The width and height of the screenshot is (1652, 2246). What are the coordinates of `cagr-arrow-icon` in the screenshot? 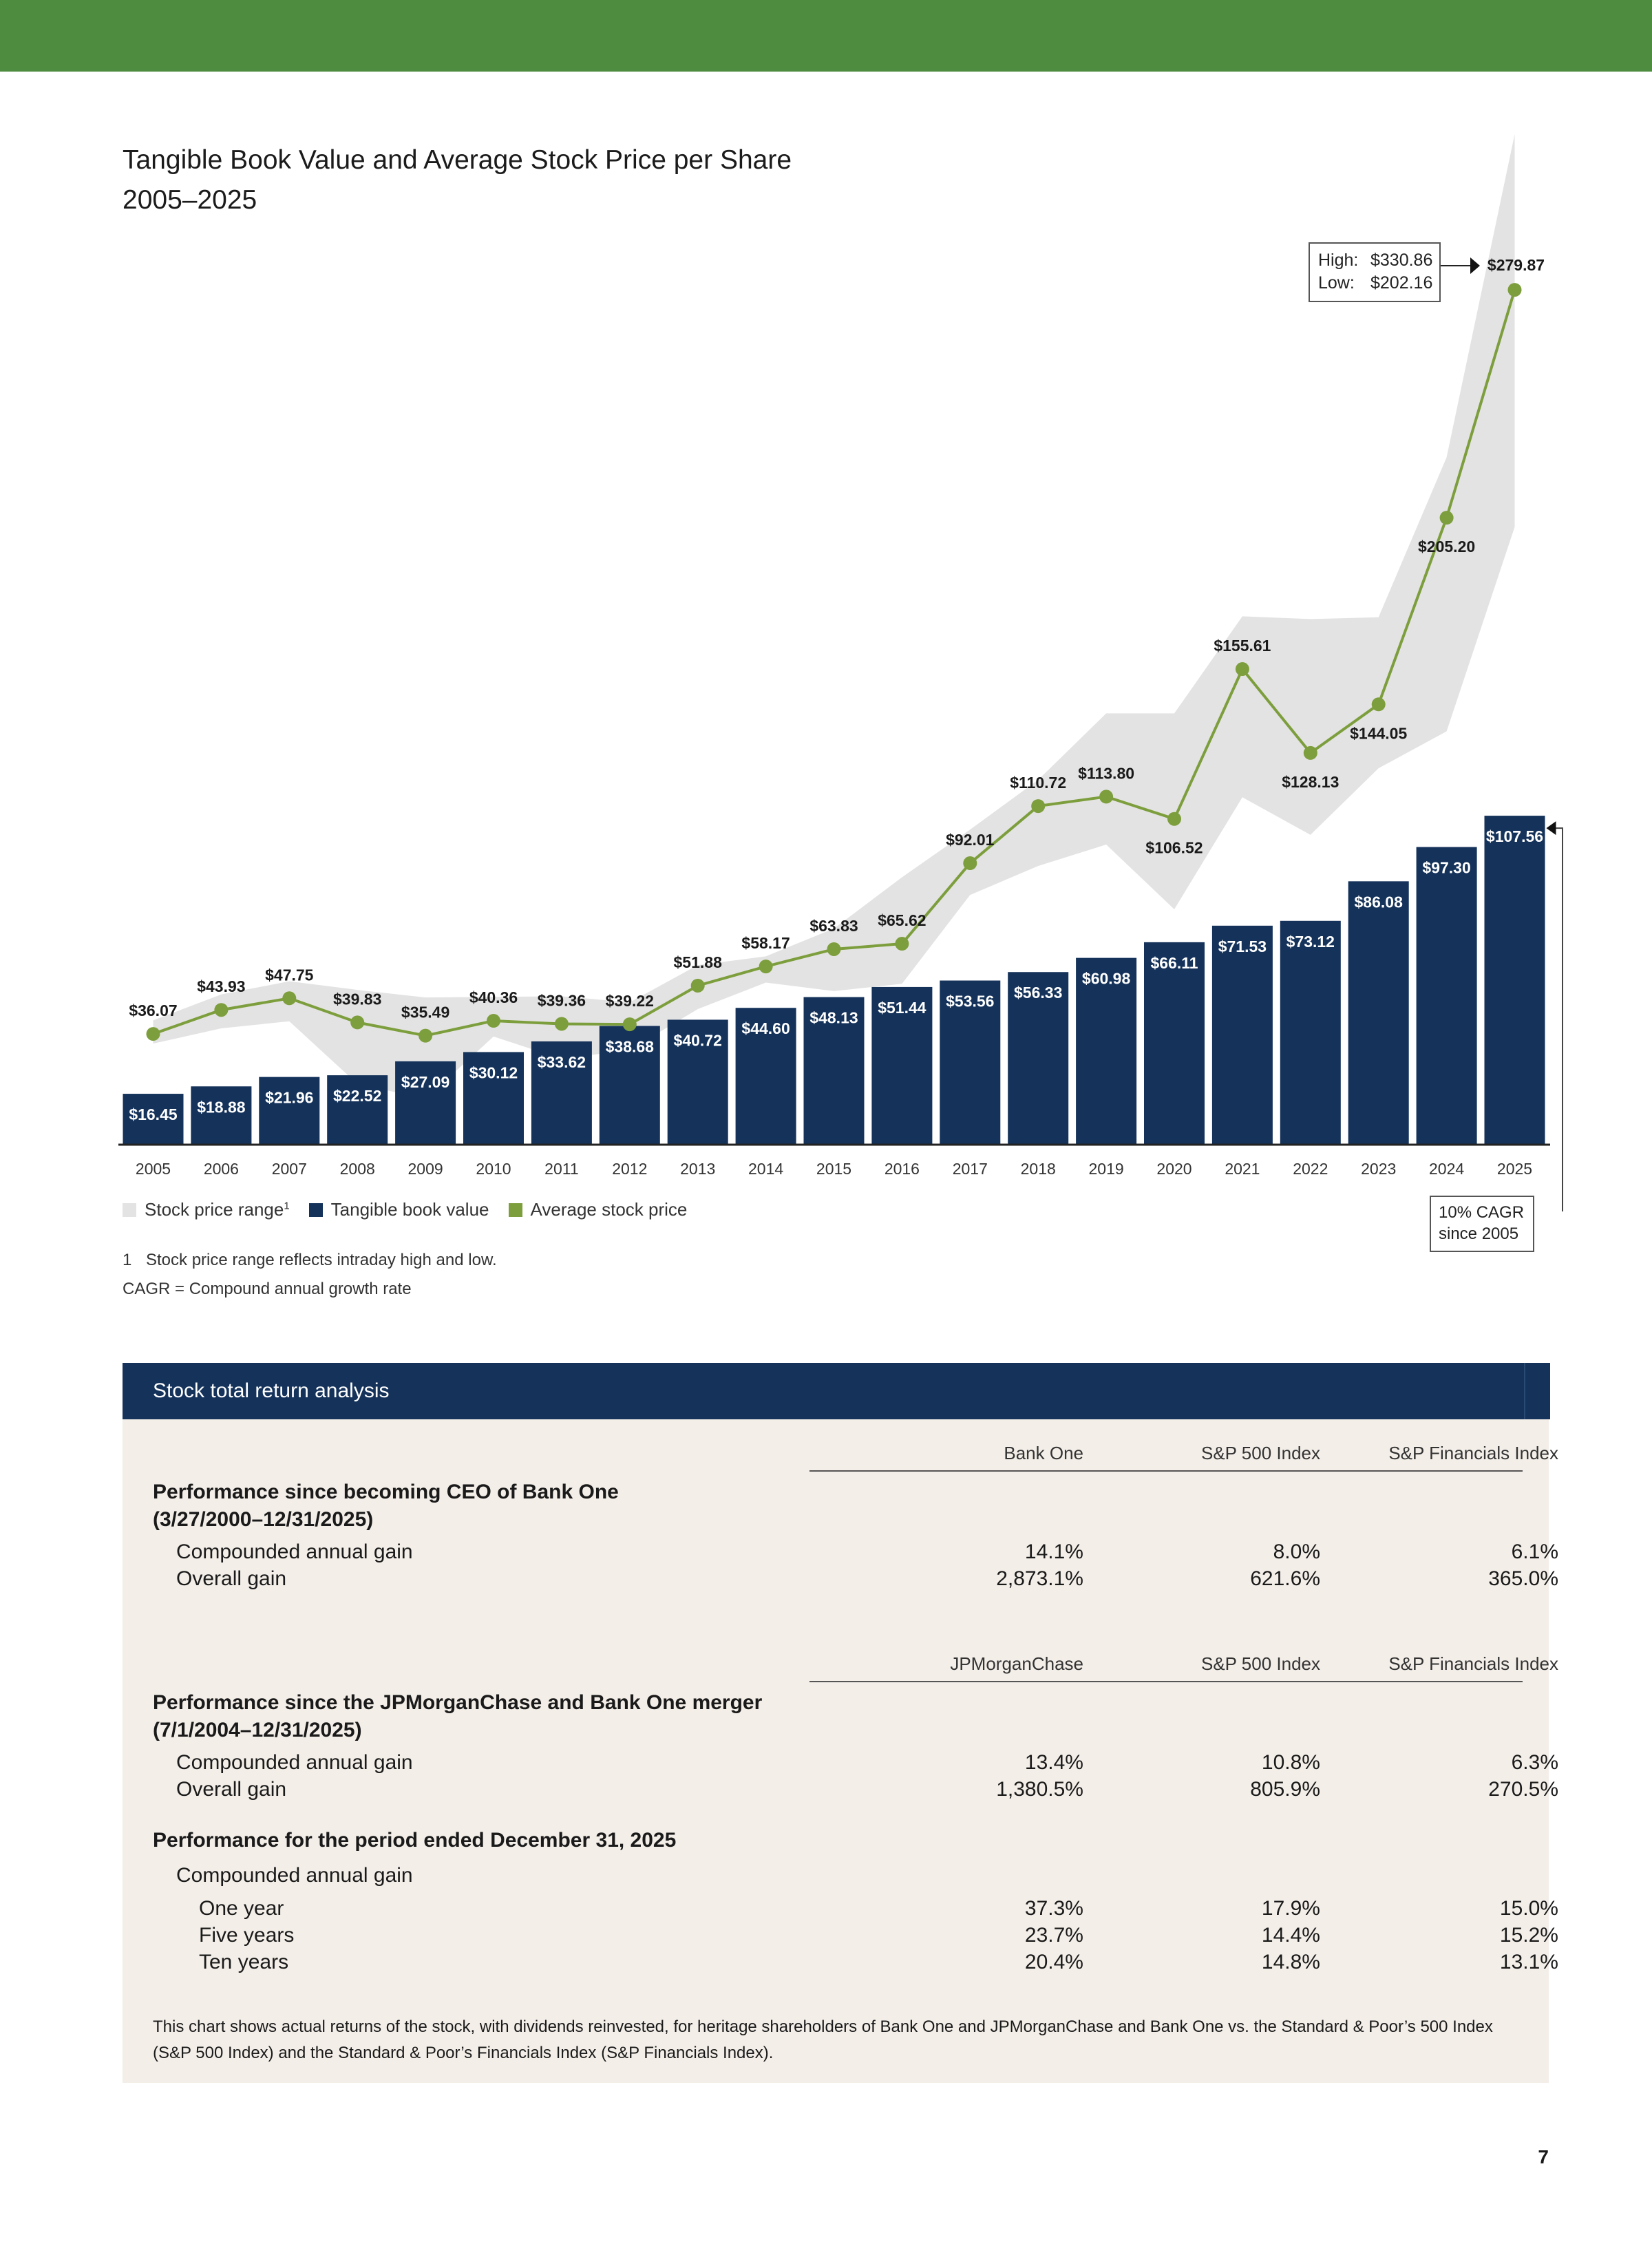 It's located at (1551, 828).